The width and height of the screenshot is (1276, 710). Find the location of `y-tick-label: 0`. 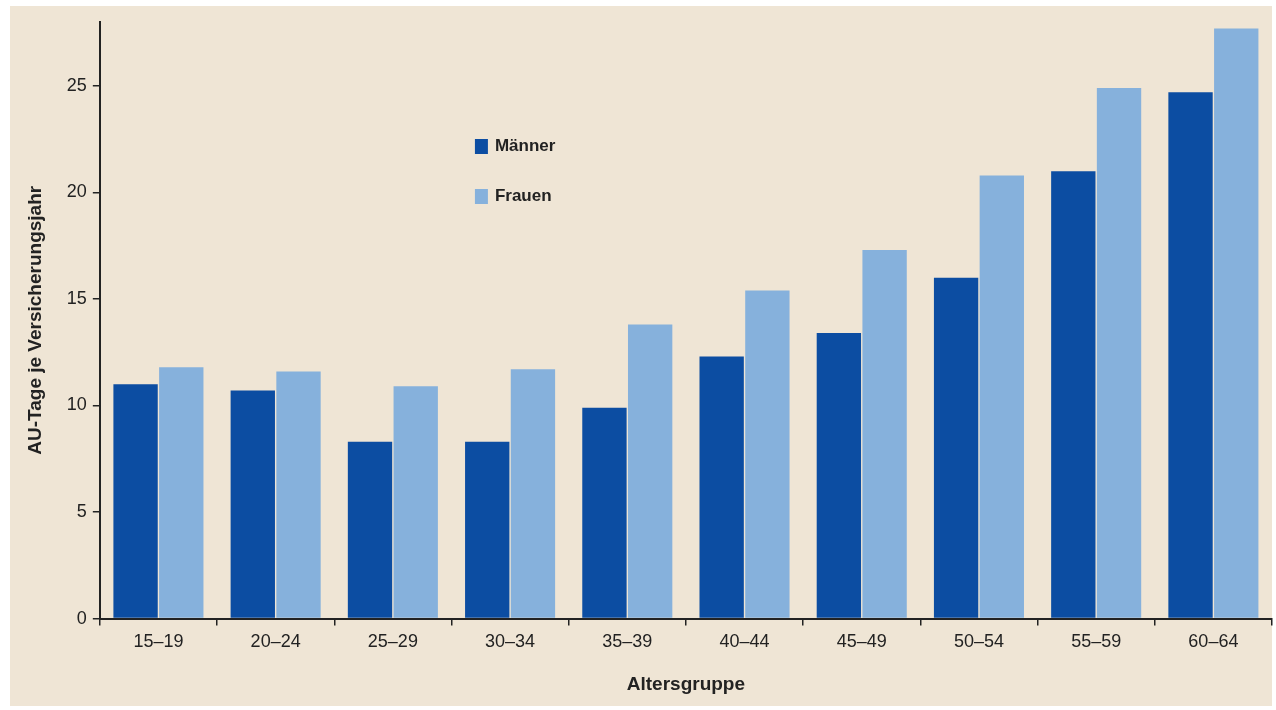

y-tick-label: 0 is located at coordinates (81, 617).